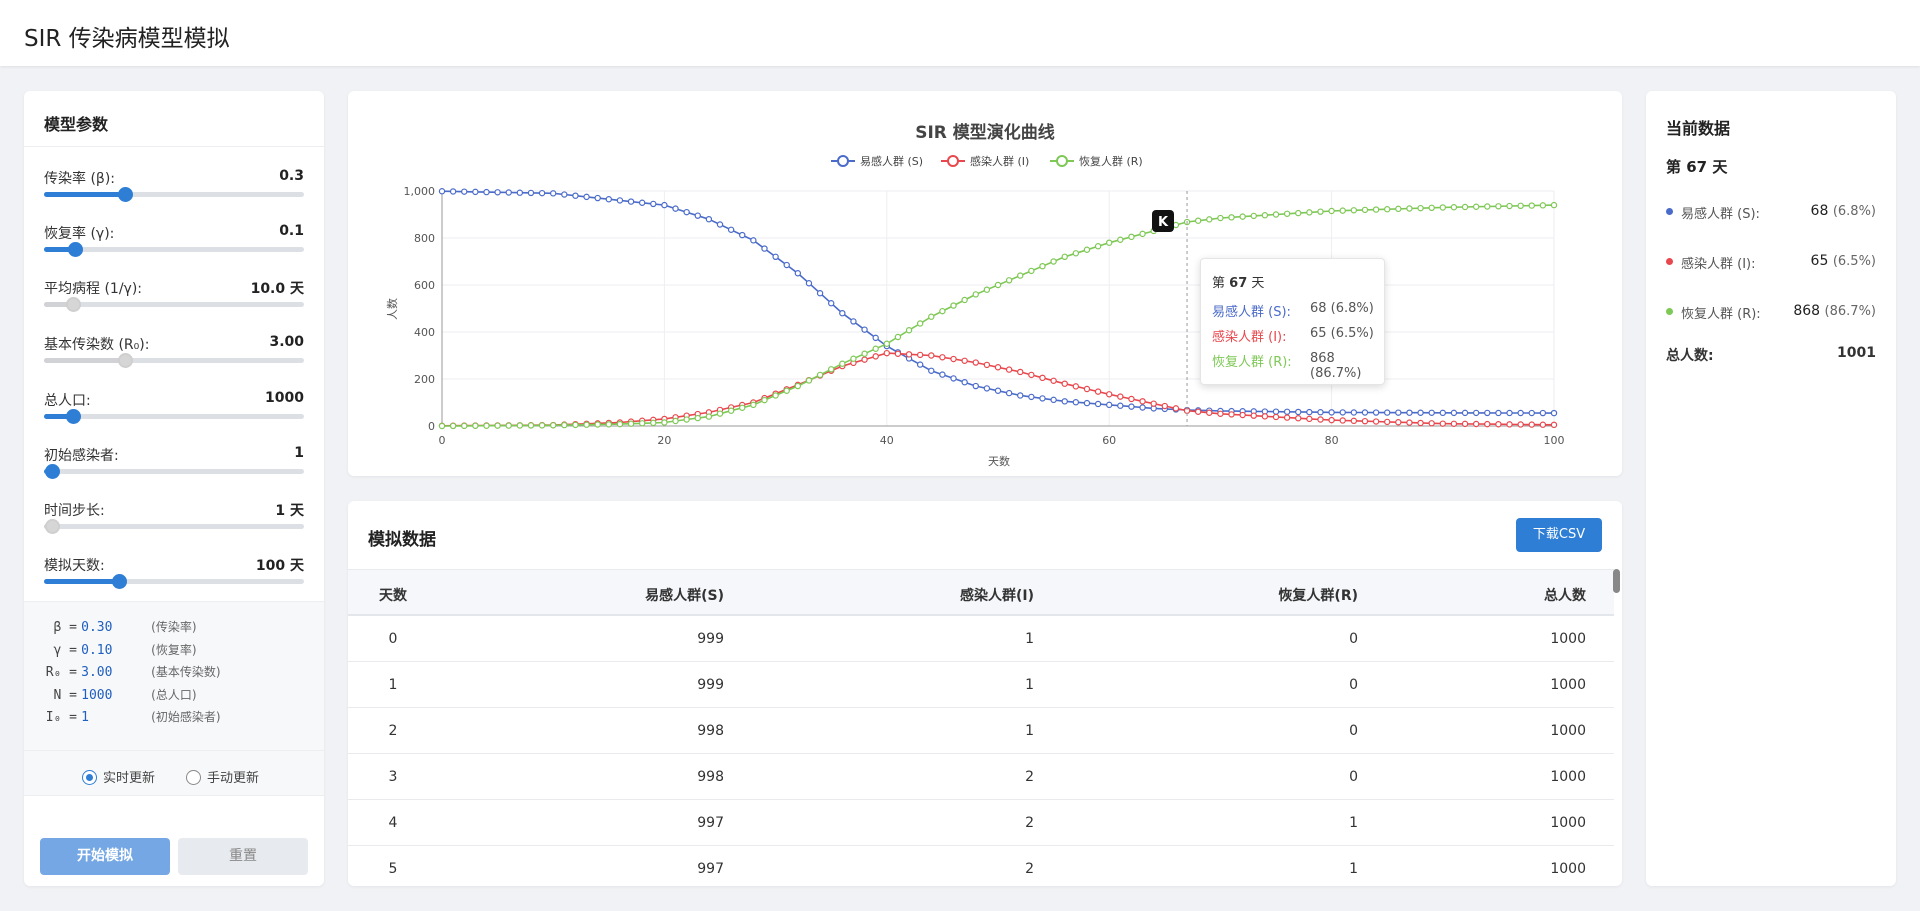 Image resolution: width=1920 pixels, height=911 pixels. I want to click on series-dot-icon, so click(1669, 311).